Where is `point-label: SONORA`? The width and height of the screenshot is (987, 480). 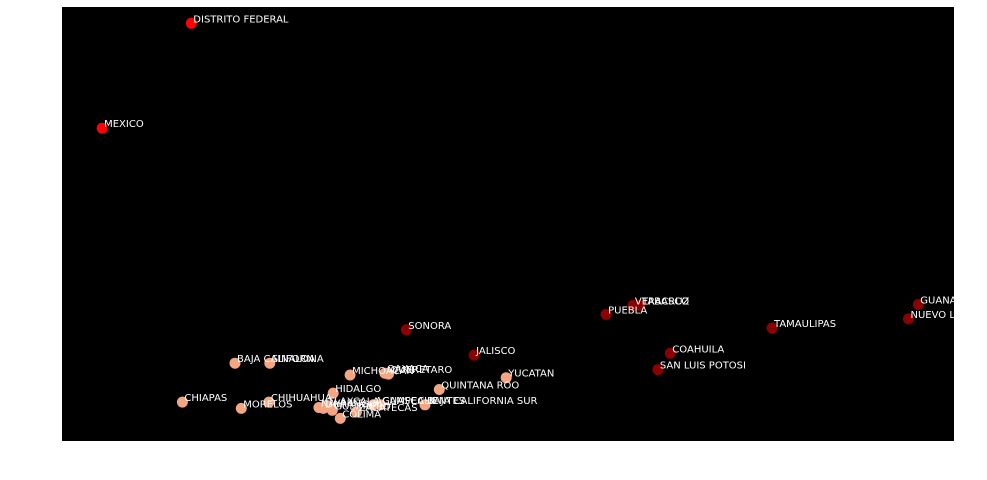 point-label: SONORA is located at coordinates (429, 326).